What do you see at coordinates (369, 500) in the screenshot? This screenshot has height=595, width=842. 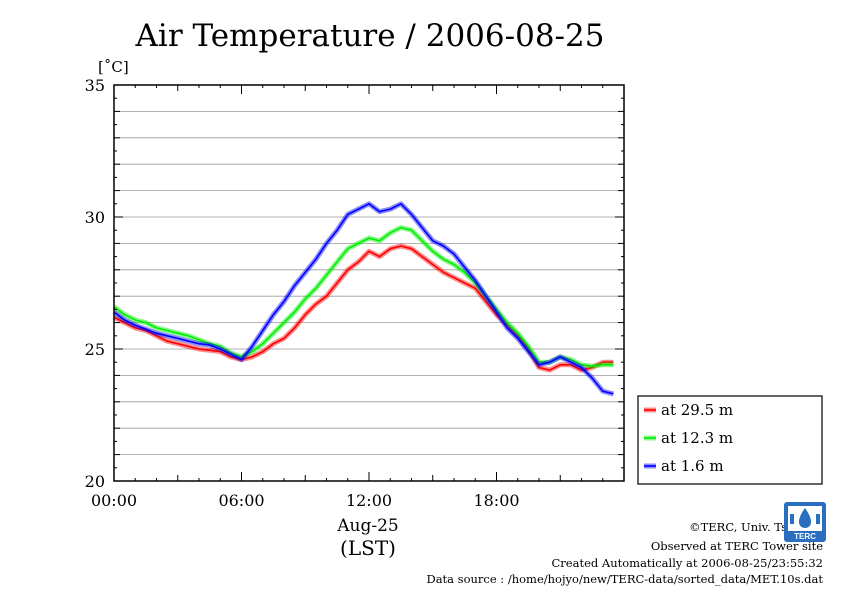 I see `x-tick-label: 12:00` at bounding box center [369, 500].